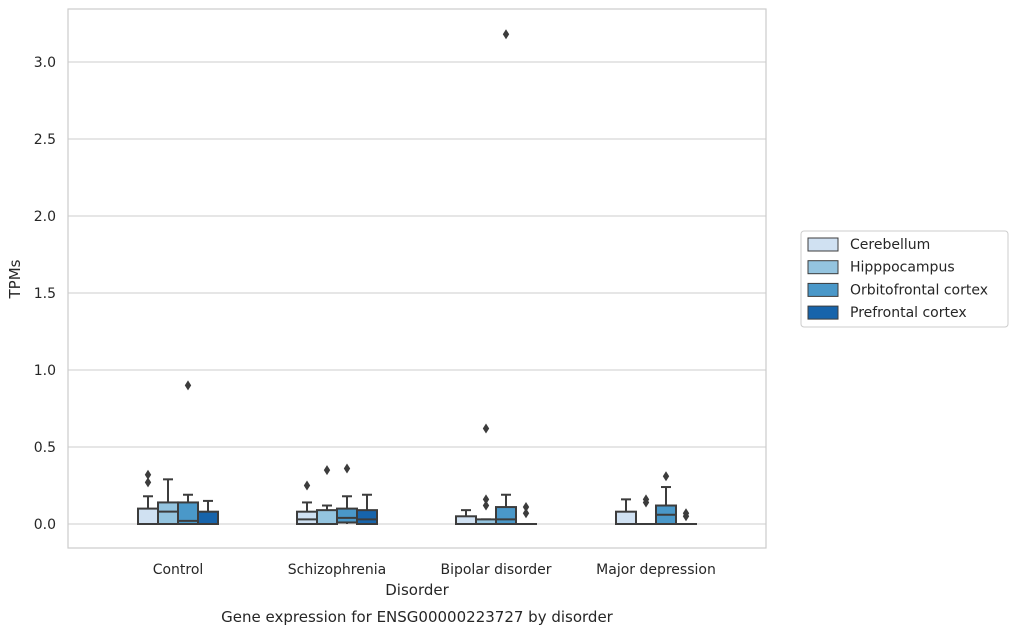 The height and width of the screenshot is (634, 1018). I want to click on legend-label: Hipppocampus, so click(902, 268).